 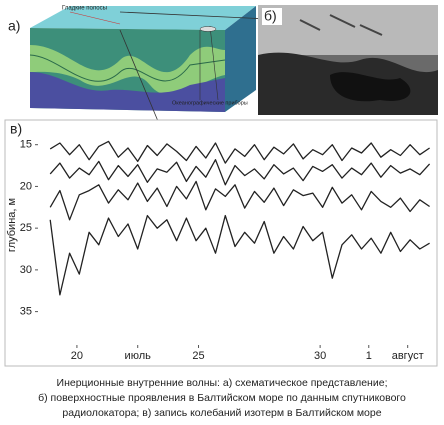 What do you see at coordinates (77, 356) in the screenshot?
I see `x-tick-label: 20` at bounding box center [77, 356].